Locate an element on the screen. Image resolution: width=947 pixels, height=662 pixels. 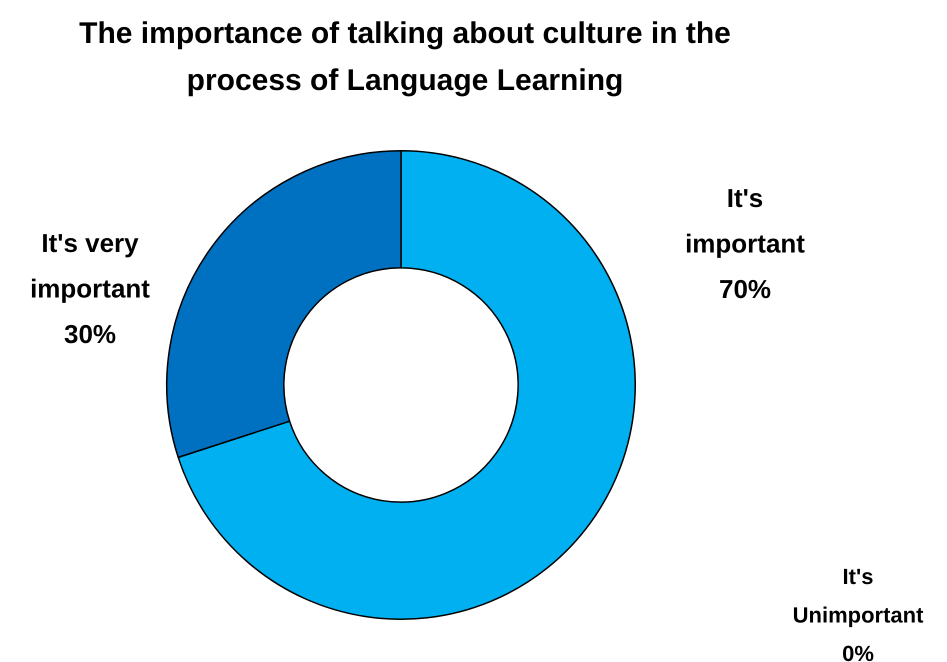
data-label: 70% is located at coordinates (745, 289).